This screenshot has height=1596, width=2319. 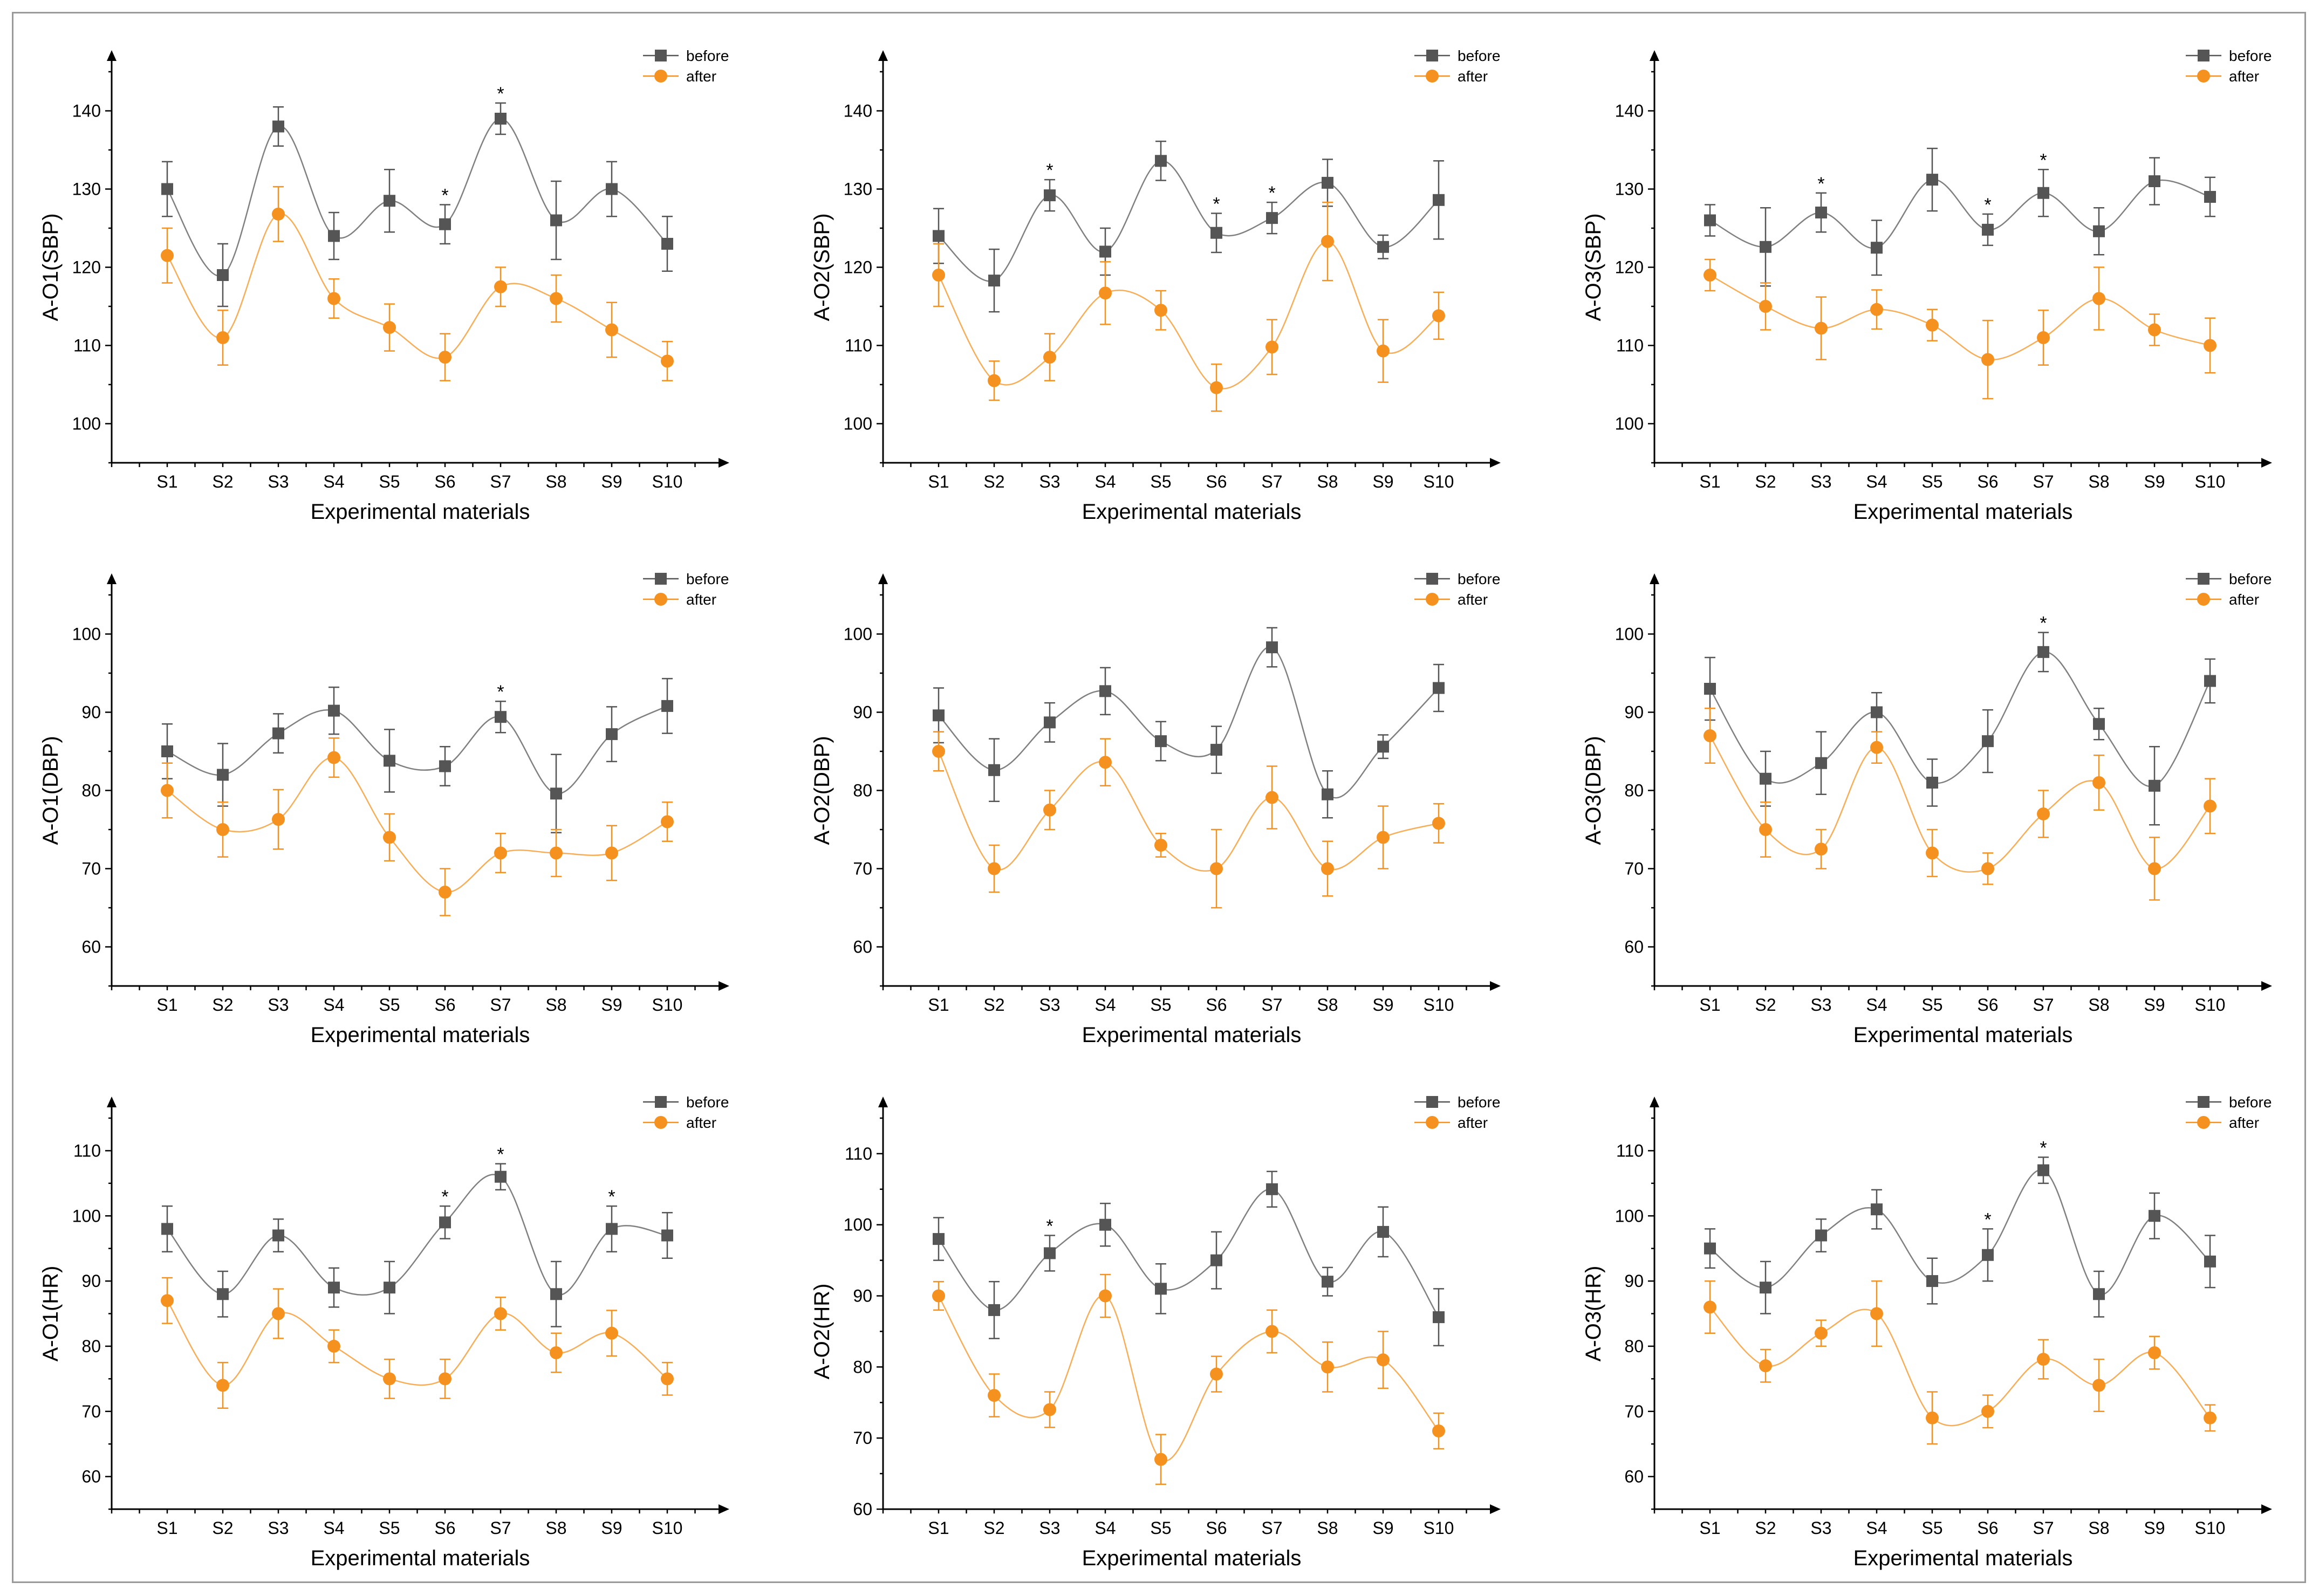 I want to click on x-tick-label: S1, so click(x=939, y=481).